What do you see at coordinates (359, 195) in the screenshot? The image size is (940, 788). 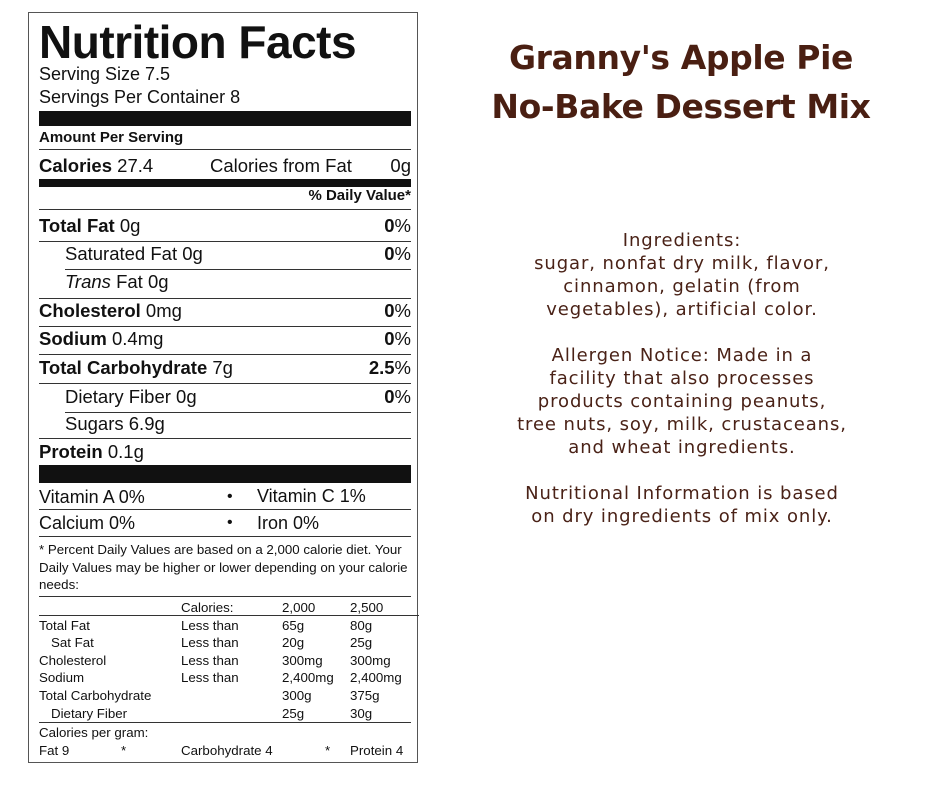 I see `daily-value-header: % Daily Value*` at bounding box center [359, 195].